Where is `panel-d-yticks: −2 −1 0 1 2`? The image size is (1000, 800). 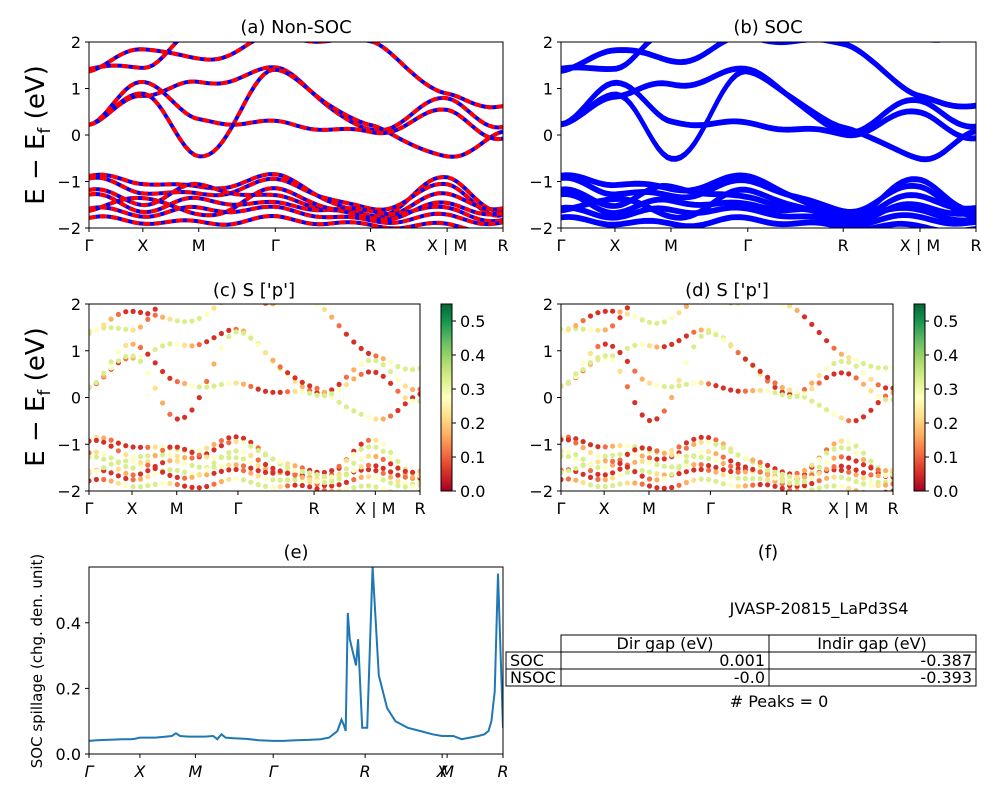 panel-d-yticks: −2 −1 0 1 2 is located at coordinates (545, 398).